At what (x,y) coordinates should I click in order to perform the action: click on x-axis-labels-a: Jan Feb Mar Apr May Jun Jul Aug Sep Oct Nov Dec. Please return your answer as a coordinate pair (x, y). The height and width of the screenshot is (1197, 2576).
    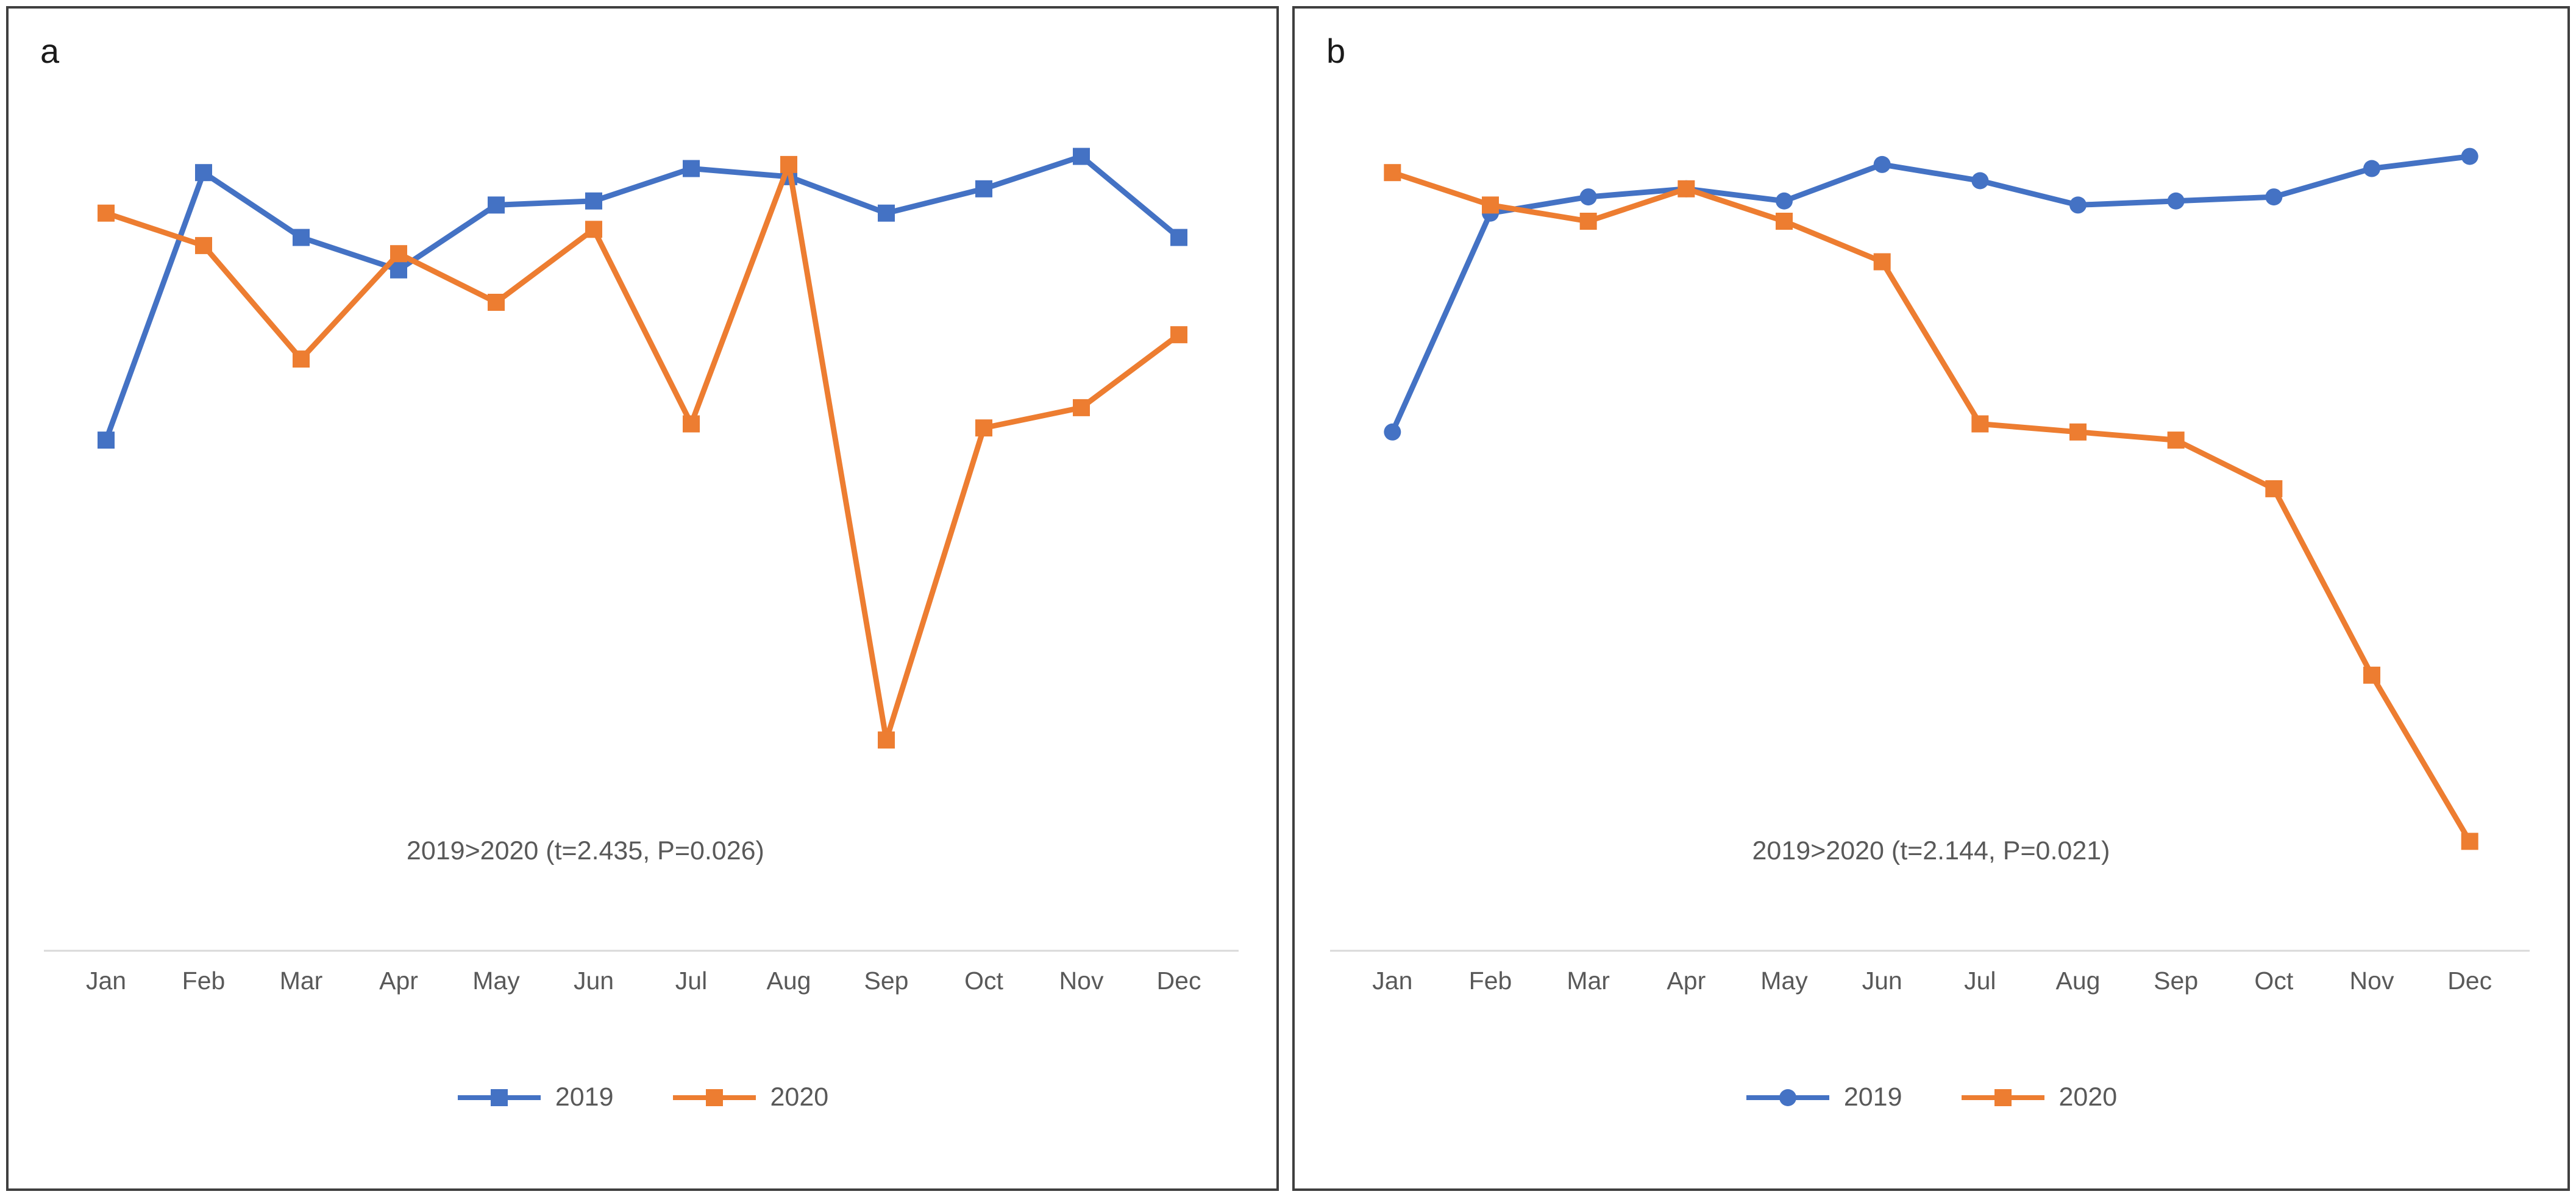
    Looking at the image, I should click on (642, 985).